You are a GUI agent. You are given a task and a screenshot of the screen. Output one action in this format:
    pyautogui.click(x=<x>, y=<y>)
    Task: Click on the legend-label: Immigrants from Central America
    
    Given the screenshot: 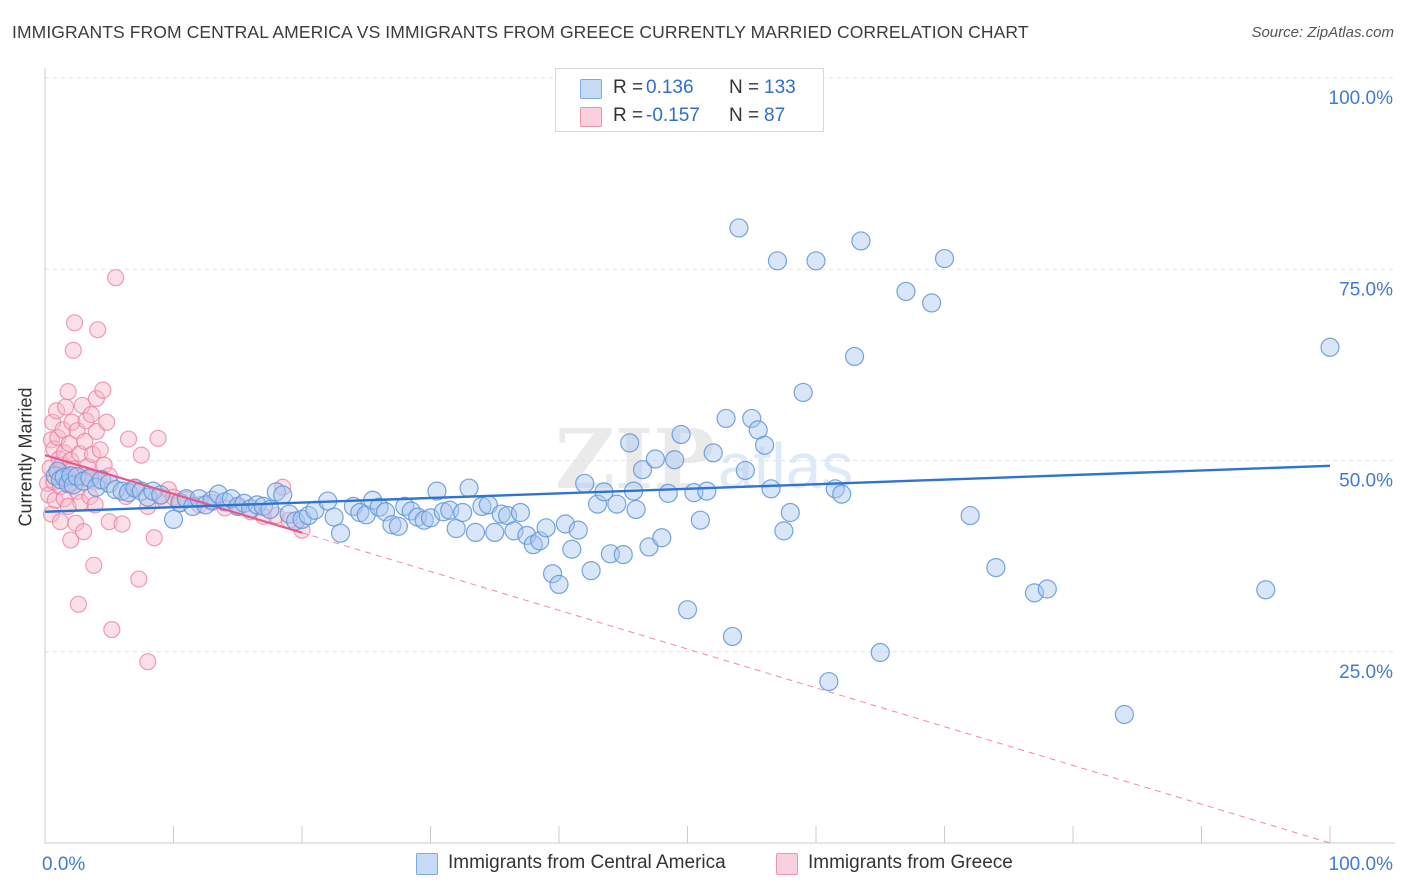 What is the action you would take?
    pyautogui.click(x=587, y=862)
    